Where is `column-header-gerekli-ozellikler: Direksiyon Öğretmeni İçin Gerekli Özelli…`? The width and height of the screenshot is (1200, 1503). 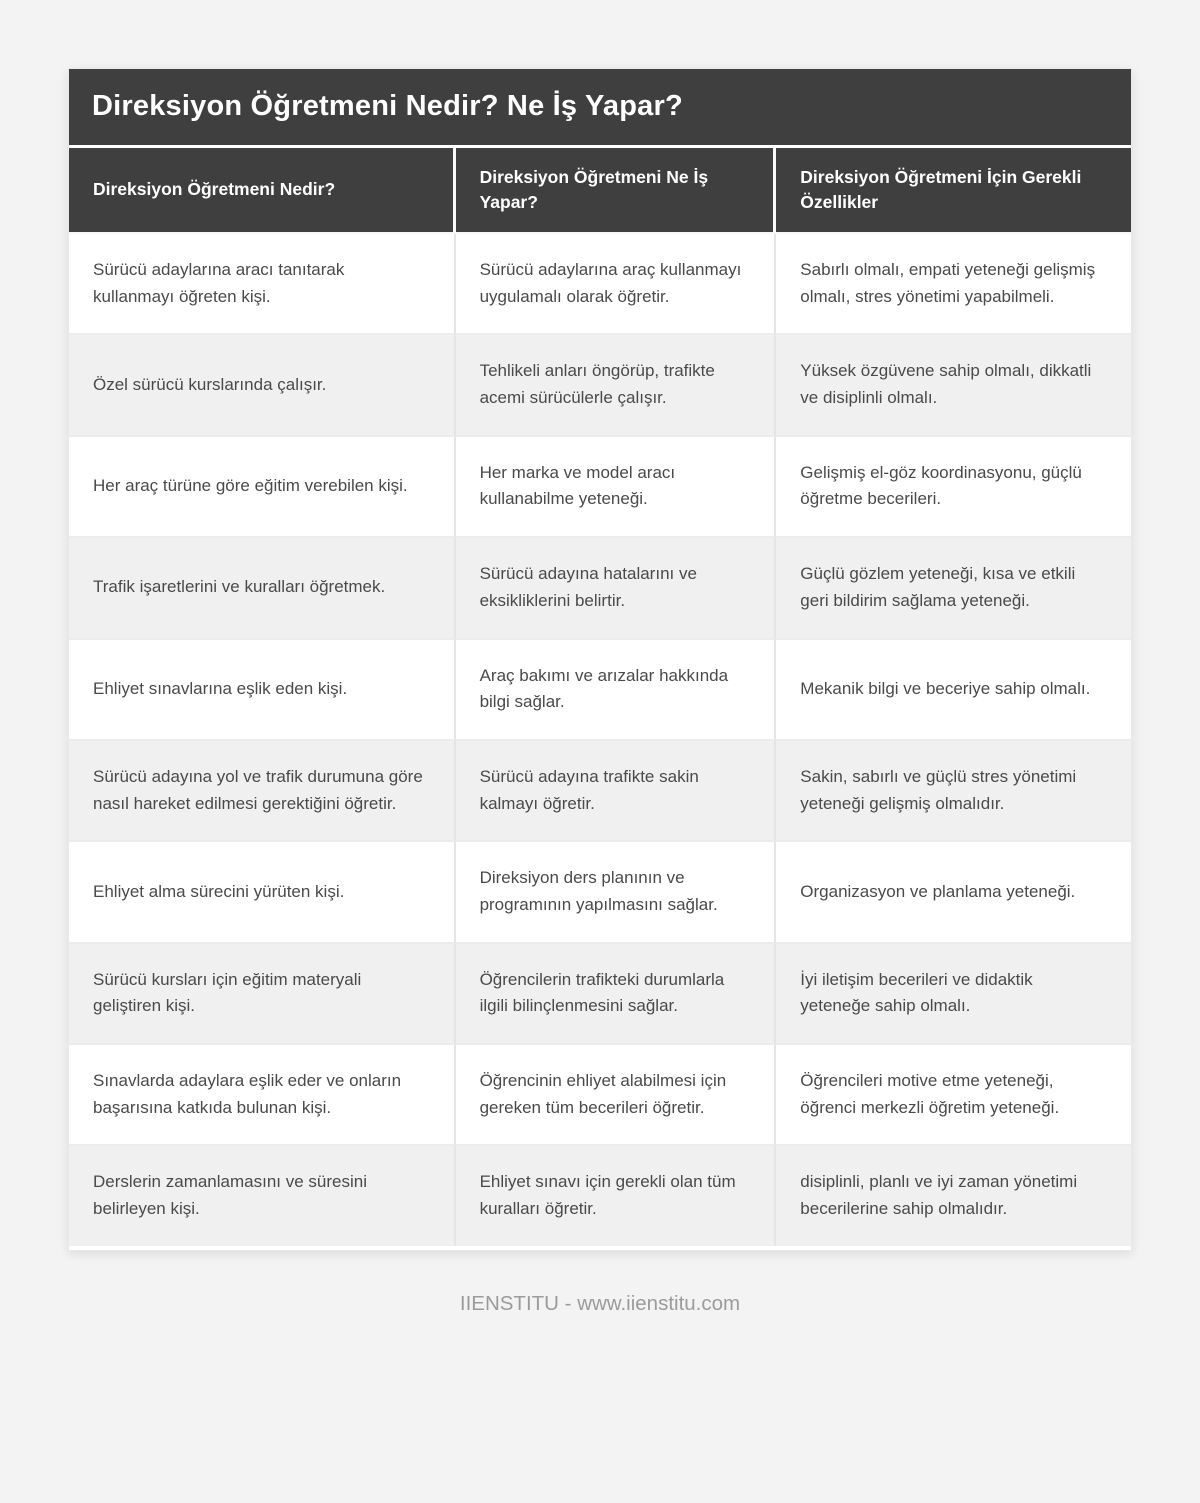 column-header-gerekli-ozellikler: Direksiyon Öğretmeni İçin Gerekli Özelli… is located at coordinates (953, 191).